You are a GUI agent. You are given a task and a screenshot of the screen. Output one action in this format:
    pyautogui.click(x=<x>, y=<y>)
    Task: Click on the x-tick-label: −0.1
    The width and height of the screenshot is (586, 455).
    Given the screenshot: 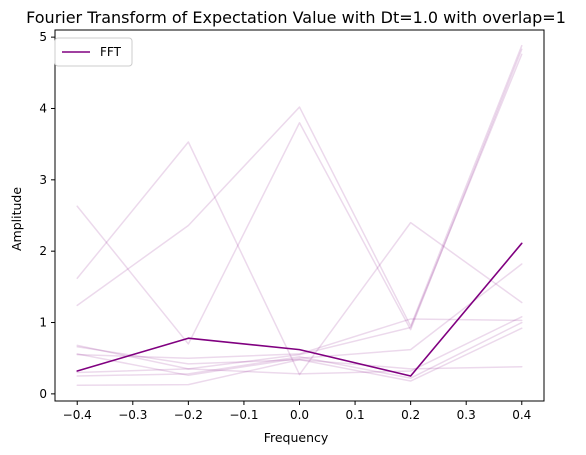 What is the action you would take?
    pyautogui.click(x=243, y=415)
    